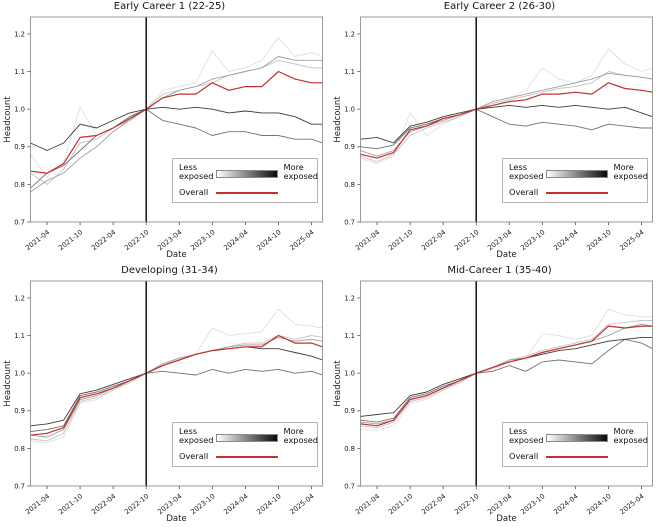 The width and height of the screenshot is (660, 527). I want to click on chart-title: Developing (31-34), so click(169, 270).